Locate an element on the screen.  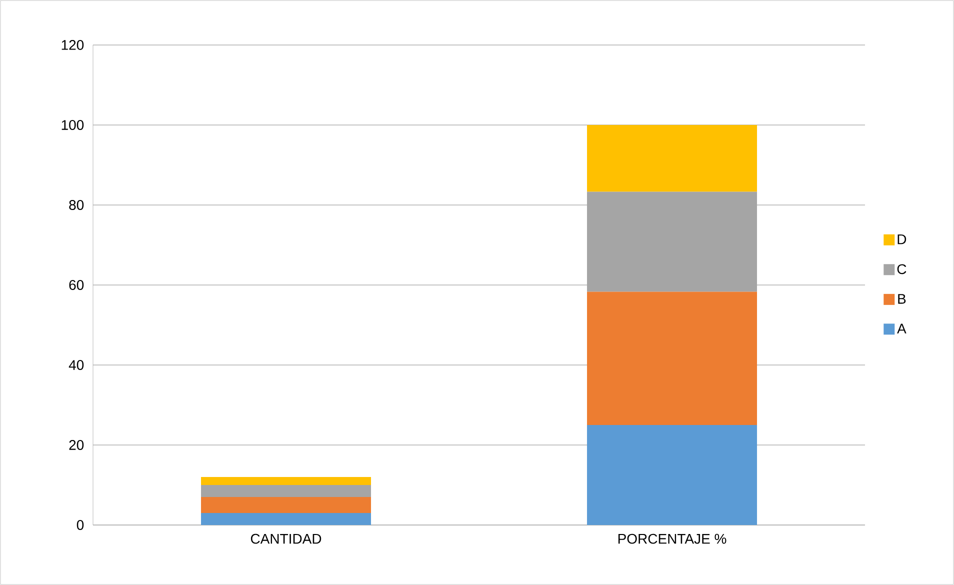
y-tick-label: 100 is located at coordinates (73, 125).